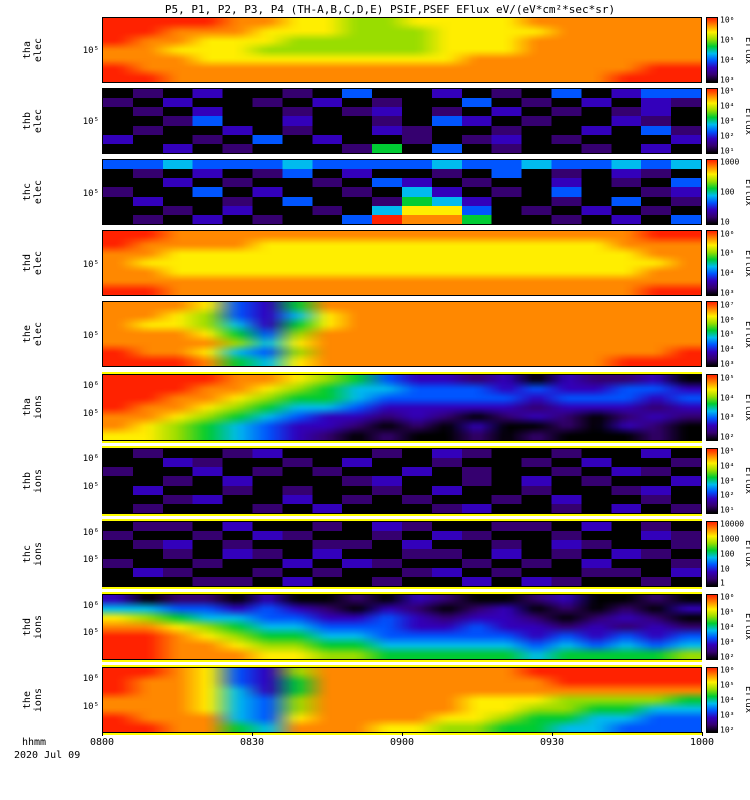 The width and height of the screenshot is (750, 800). Describe the element at coordinates (730, 162) in the screenshot. I see `colorbar-tick-label: 1000` at that location.